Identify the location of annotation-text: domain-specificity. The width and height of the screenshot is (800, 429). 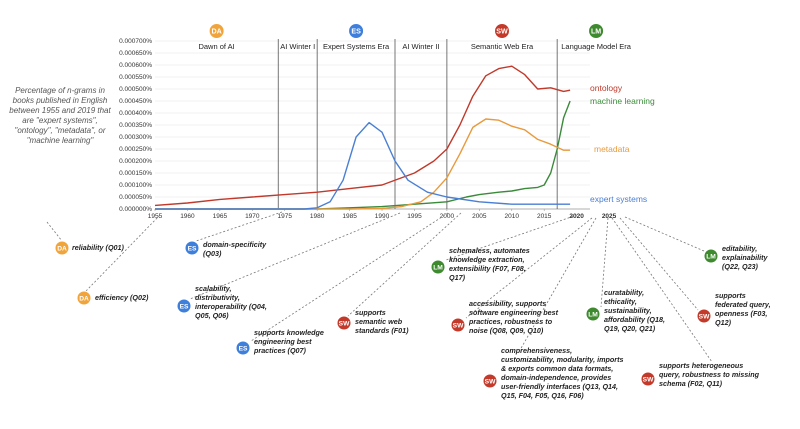
(235, 244).